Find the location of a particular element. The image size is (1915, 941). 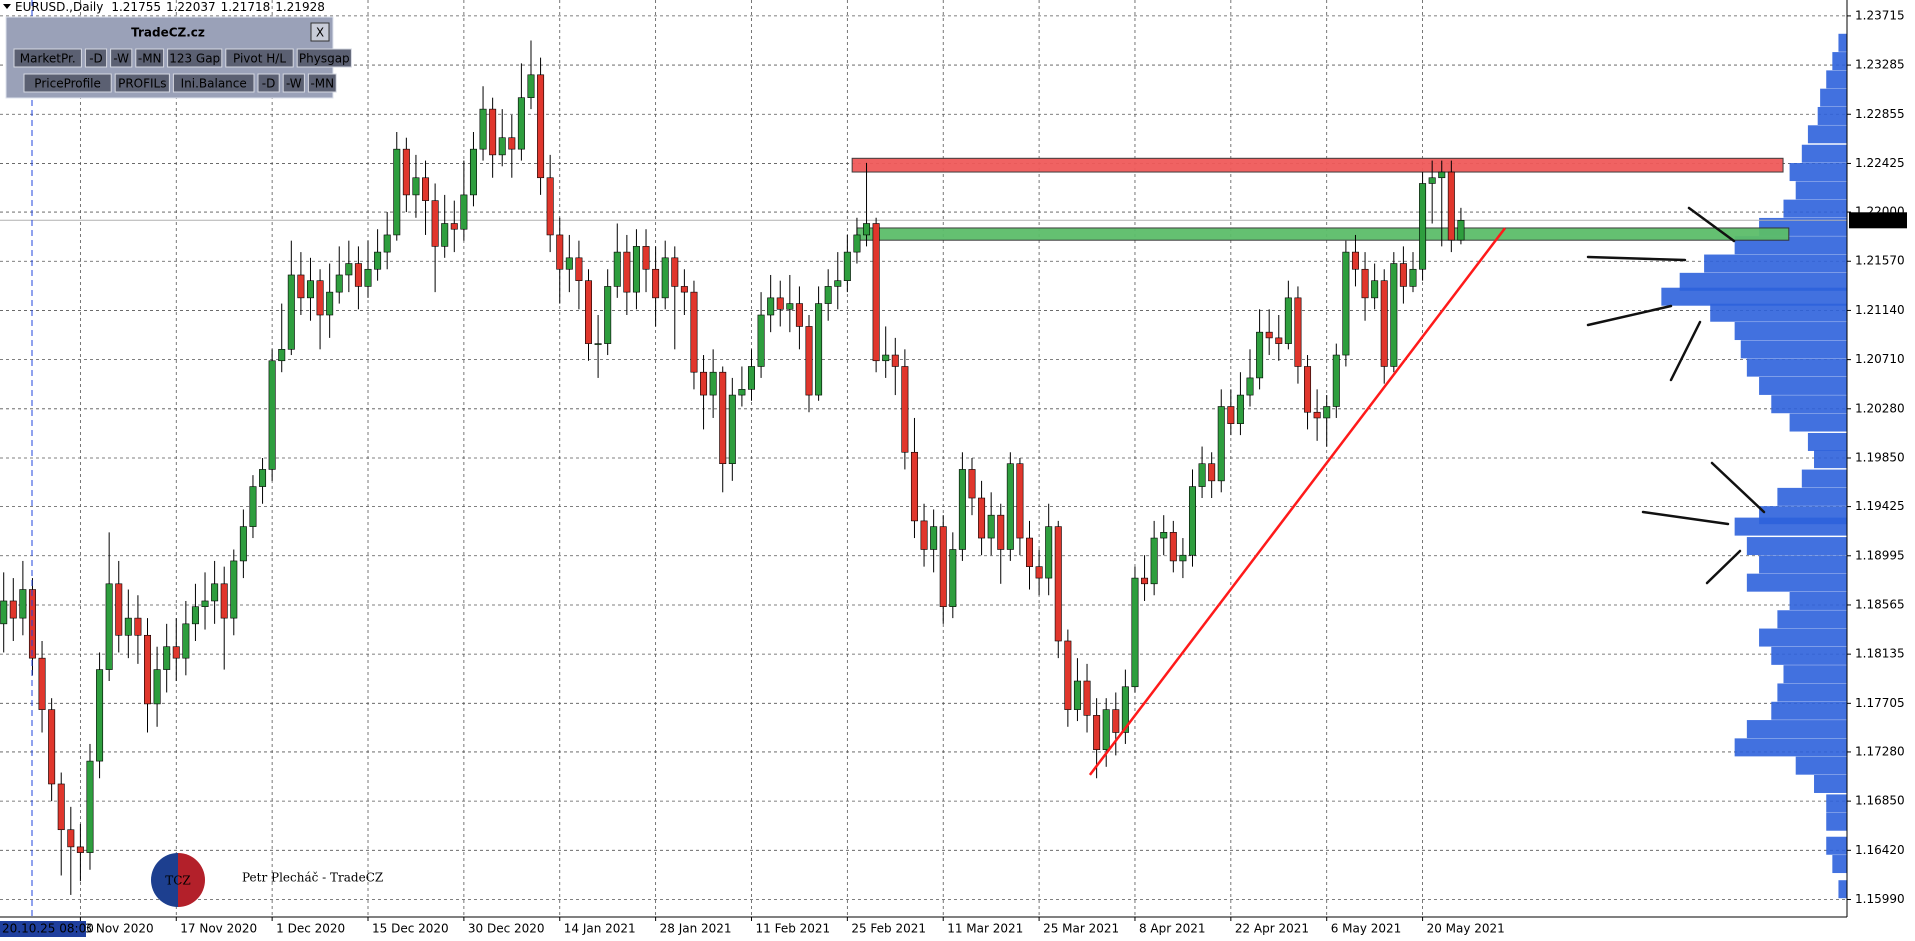

time-marker-bg is located at coordinates (43, 929).